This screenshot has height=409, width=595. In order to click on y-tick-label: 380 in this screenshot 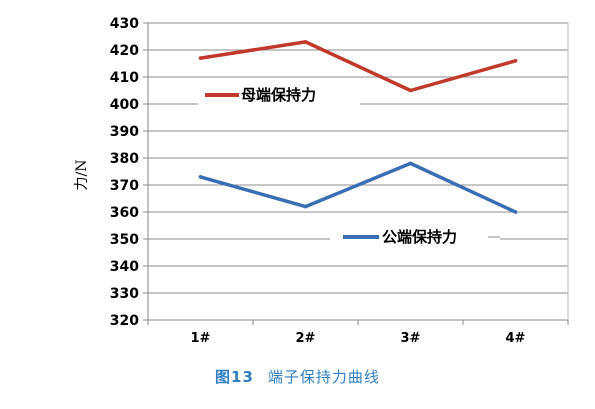, I will do `click(124, 159)`.